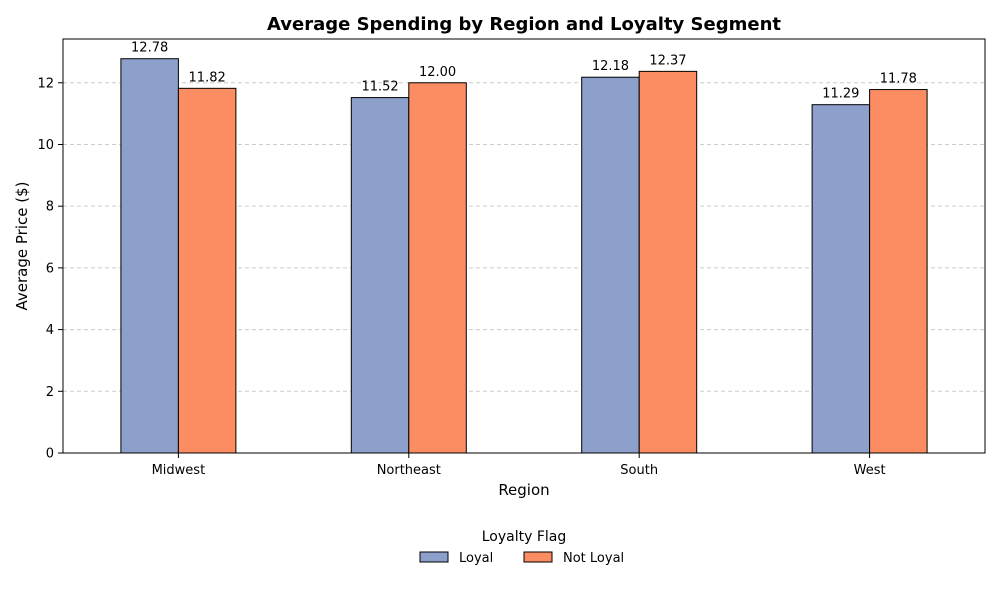 This screenshot has height=600, width=1000. What do you see at coordinates (524, 537) in the screenshot?
I see `legend-title: Loyalty Flag` at bounding box center [524, 537].